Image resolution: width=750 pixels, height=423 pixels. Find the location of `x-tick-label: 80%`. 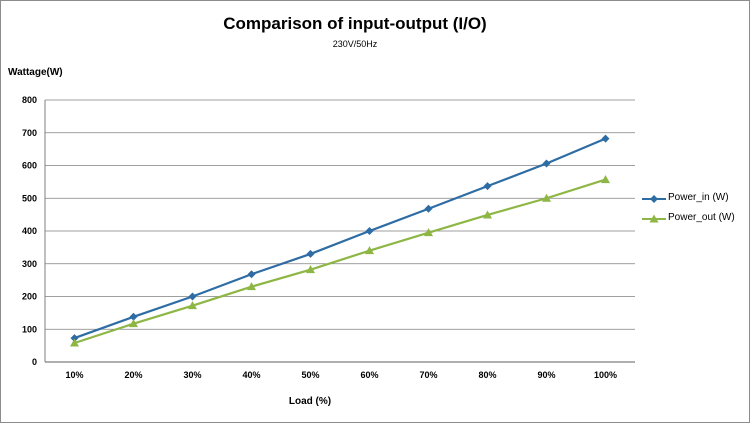

x-tick-label: 80% is located at coordinates (487, 375).